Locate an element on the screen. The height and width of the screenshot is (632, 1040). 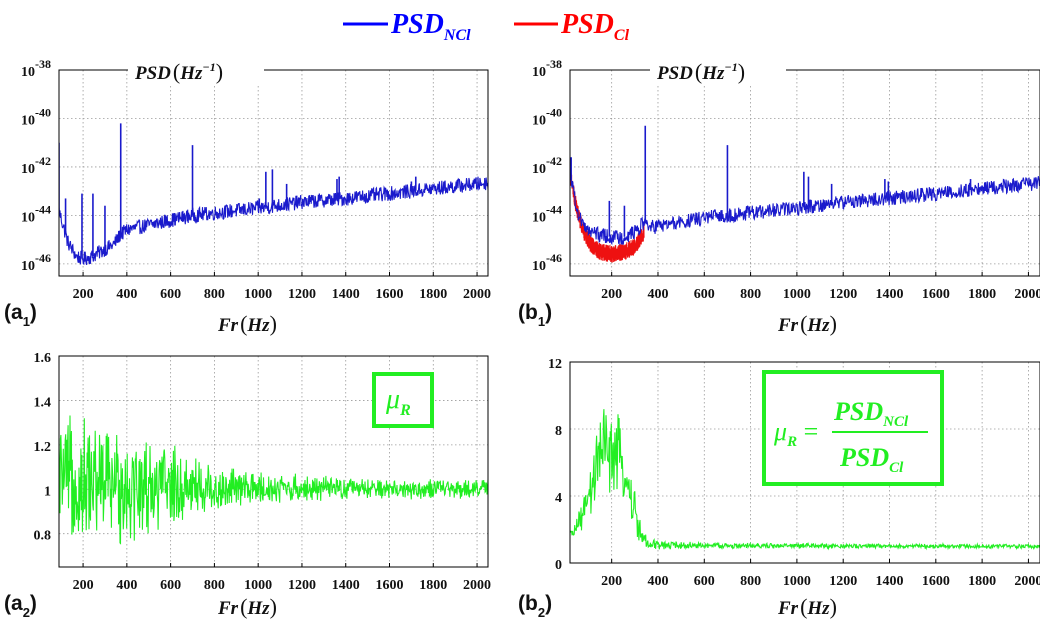
b2-mu-label: μR = is located at coordinates (795, 433).